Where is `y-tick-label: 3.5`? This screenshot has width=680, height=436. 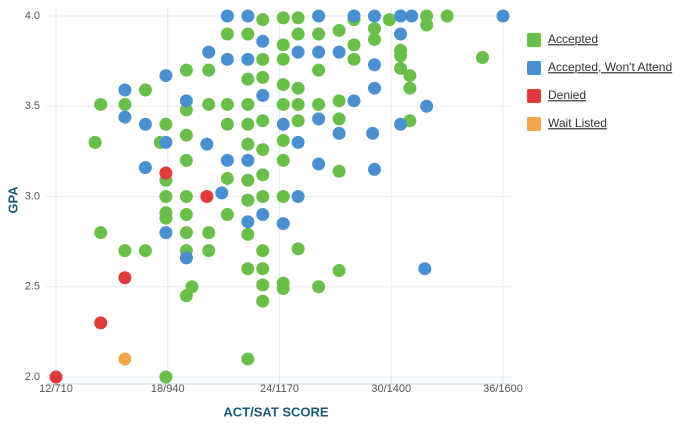
y-tick-label: 3.5 is located at coordinates (32, 106).